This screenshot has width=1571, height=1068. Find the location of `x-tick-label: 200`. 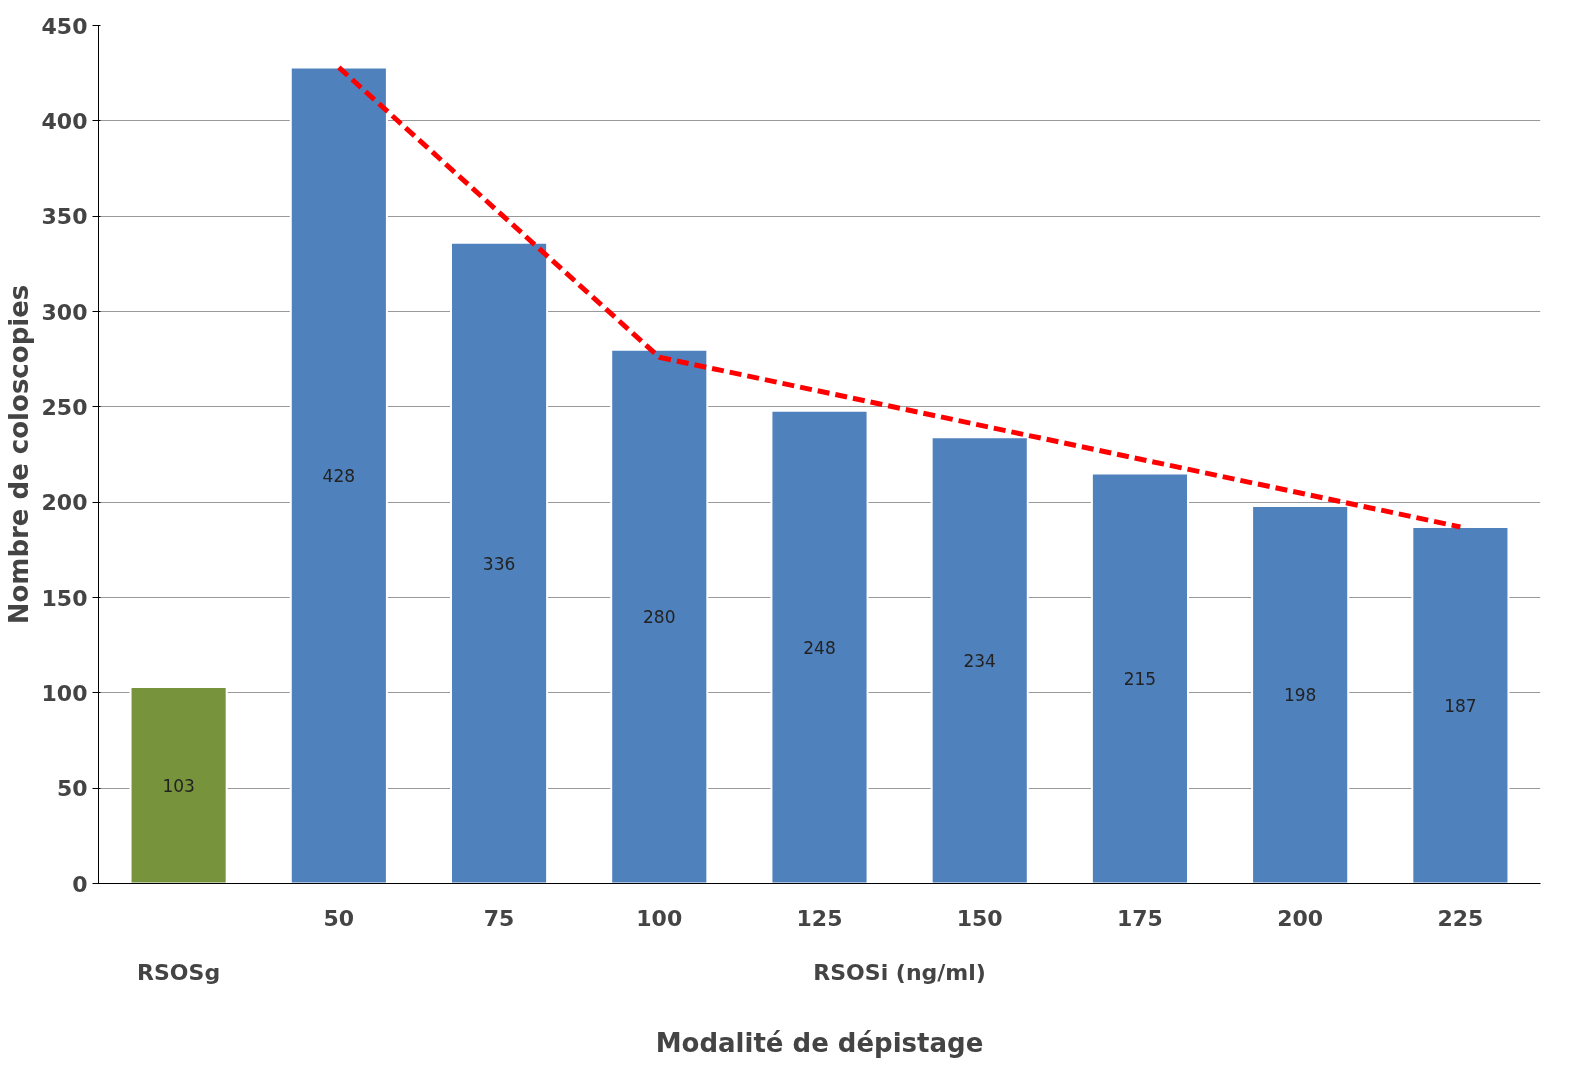

x-tick-label: 200 is located at coordinates (1300, 918).